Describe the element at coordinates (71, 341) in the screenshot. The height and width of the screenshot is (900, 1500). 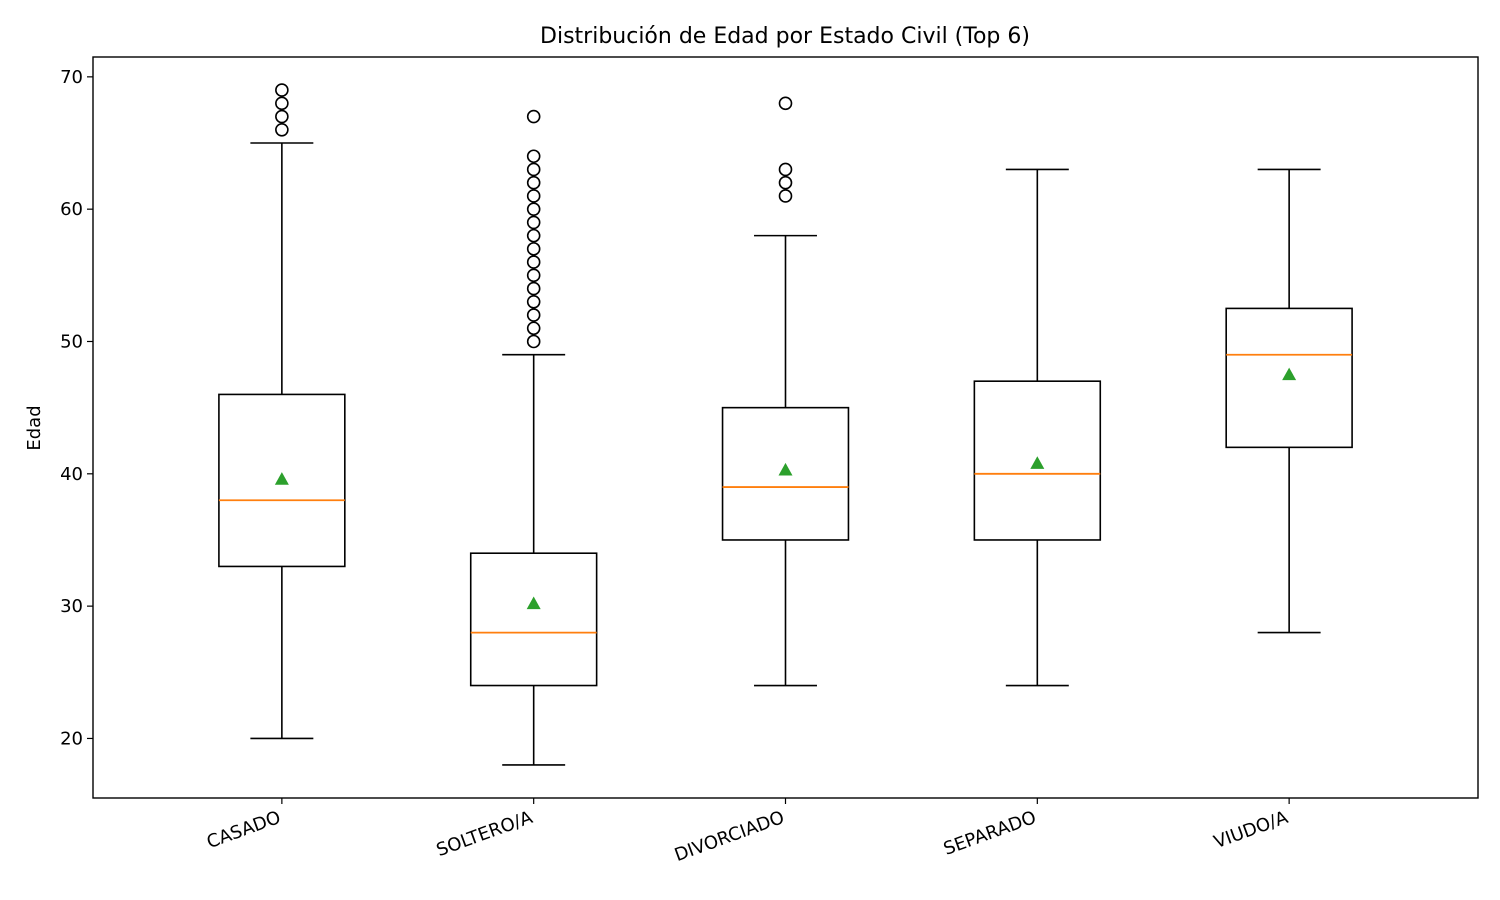
I see `y-tick-label: 50` at that location.